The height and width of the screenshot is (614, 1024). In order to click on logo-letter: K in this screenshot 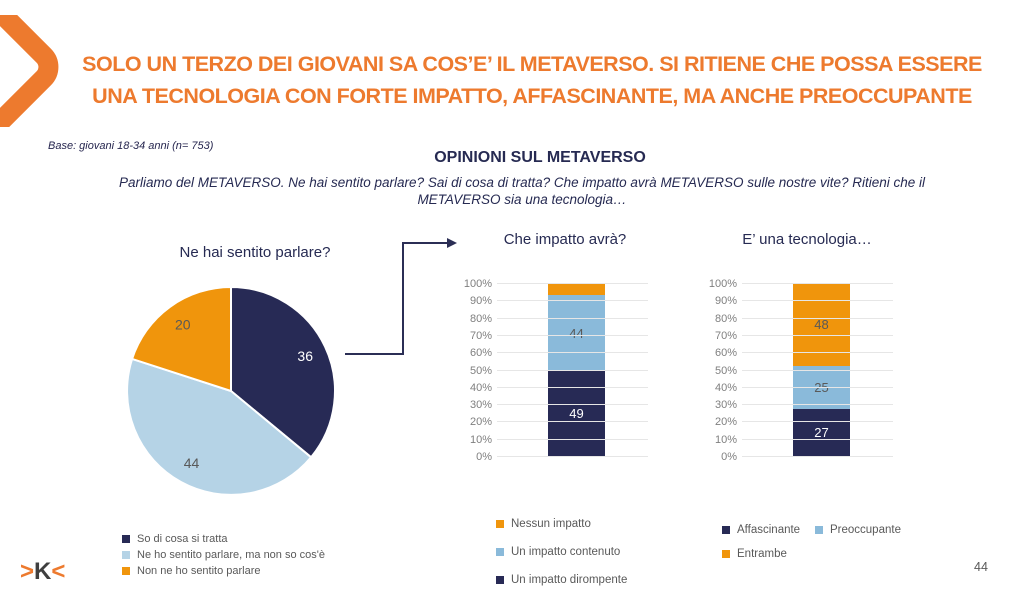, I will do `click(42, 571)`.